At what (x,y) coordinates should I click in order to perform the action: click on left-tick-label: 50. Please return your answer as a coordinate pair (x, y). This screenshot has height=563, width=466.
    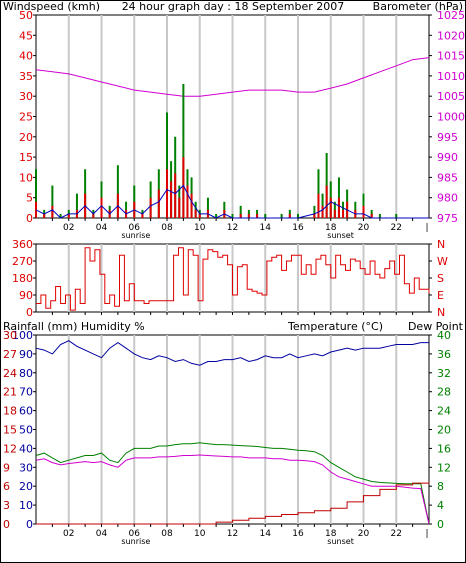
    Looking at the image, I should click on (26, 430).